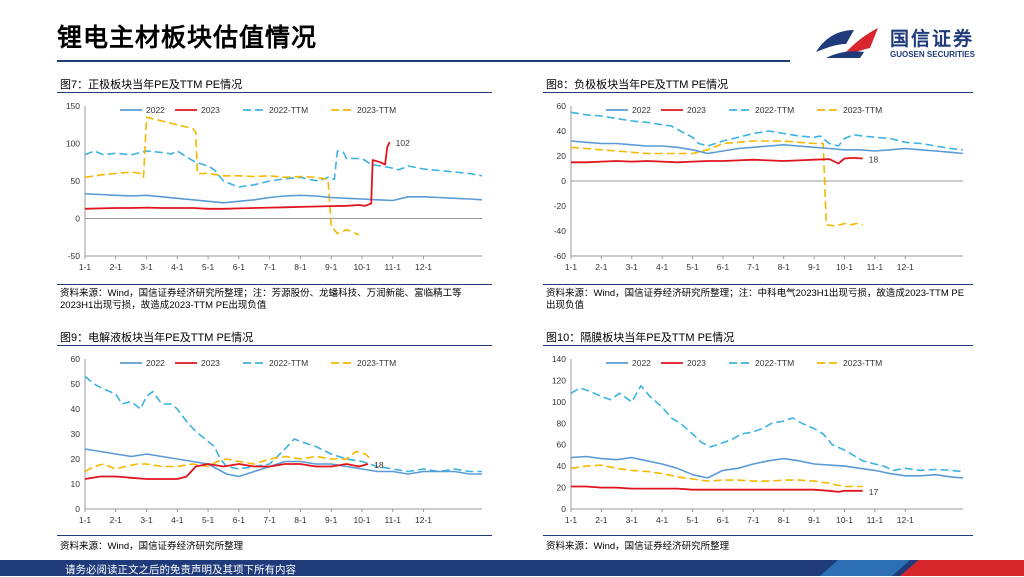  Describe the element at coordinates (874, 492) in the screenshot. I see `end-value-label: 17` at that location.